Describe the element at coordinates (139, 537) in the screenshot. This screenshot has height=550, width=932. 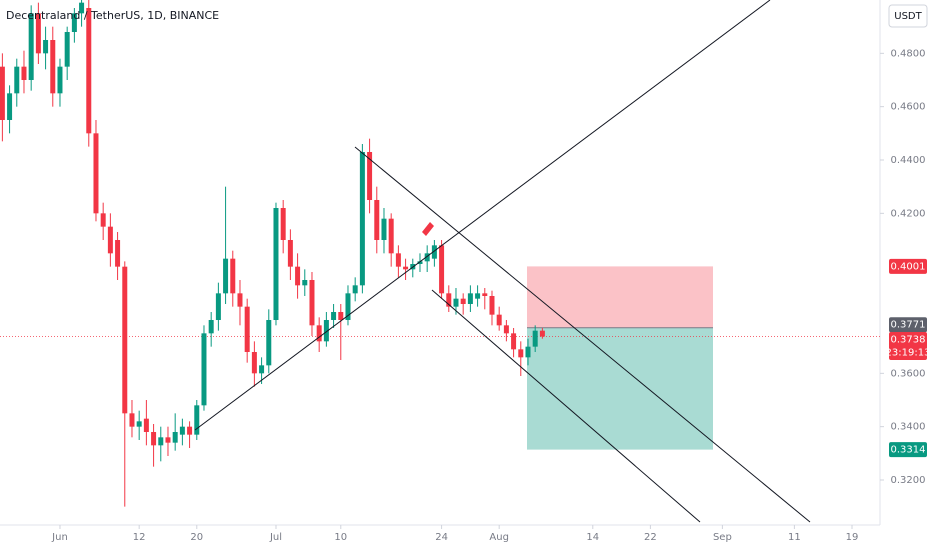
I see `x-tick-label: 12` at that location.